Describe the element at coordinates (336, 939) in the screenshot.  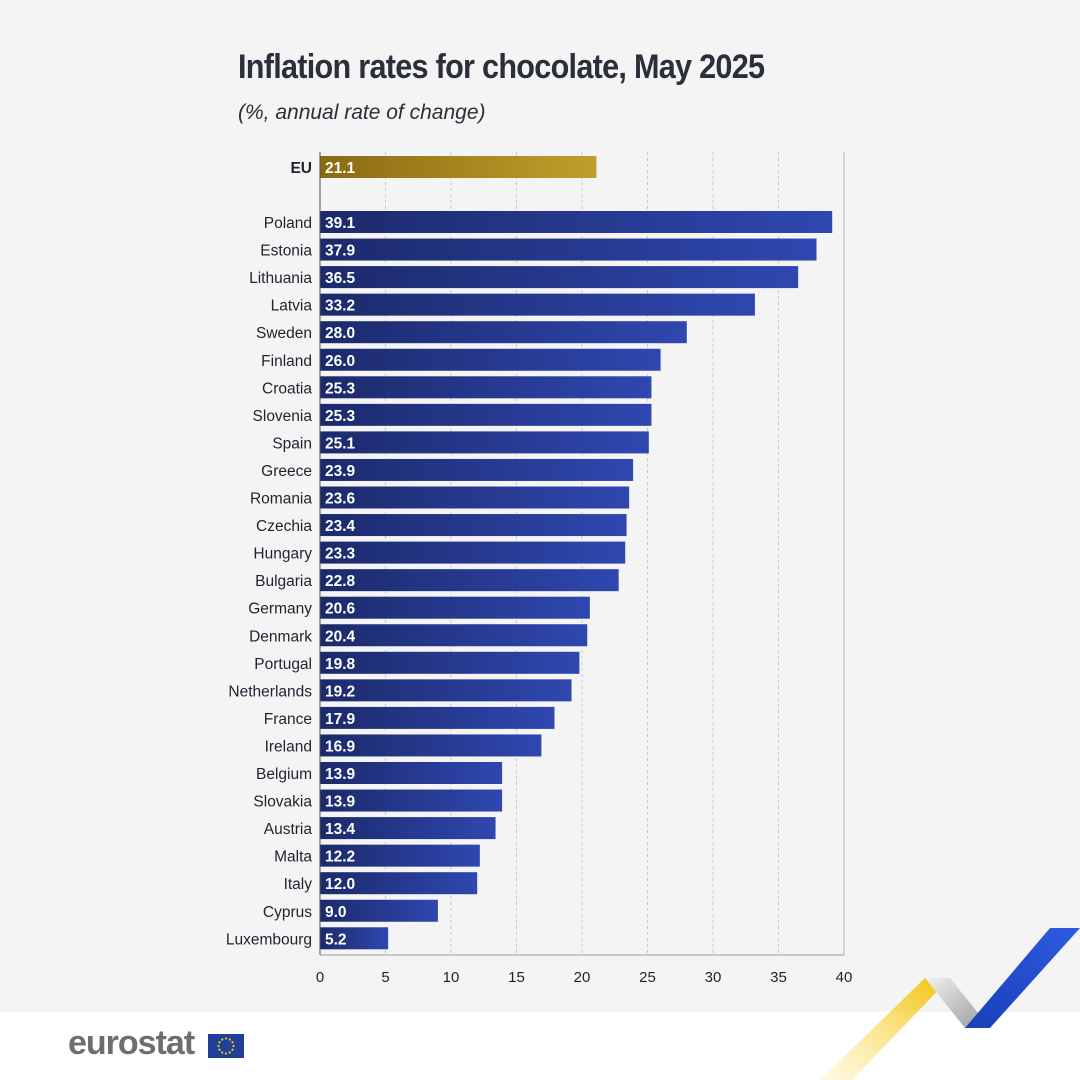
I see `value-label: 5.2` at that location.